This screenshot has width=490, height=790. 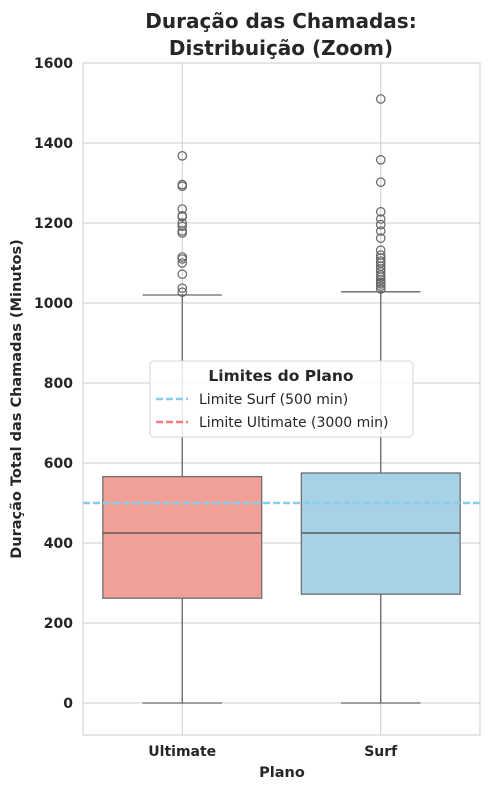 What do you see at coordinates (58, 624) in the screenshot?
I see `y-tick-label: 200` at bounding box center [58, 624].